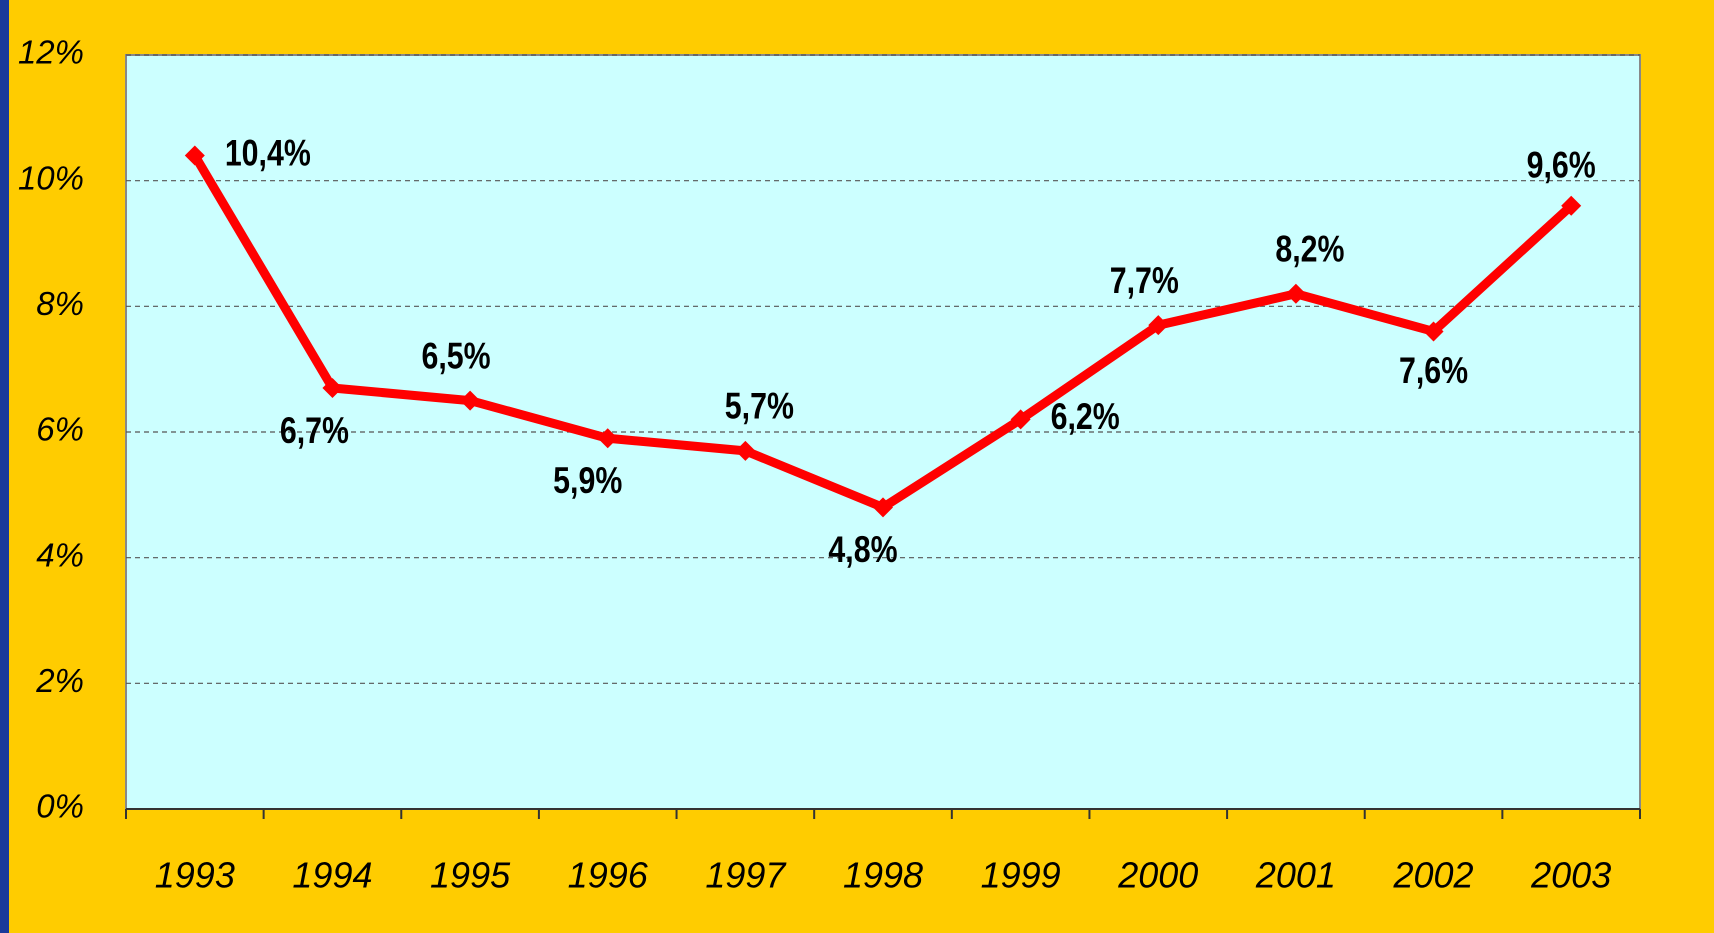 The height and width of the screenshot is (933, 1714). I want to click on data-label: 5,7%, so click(759, 407).